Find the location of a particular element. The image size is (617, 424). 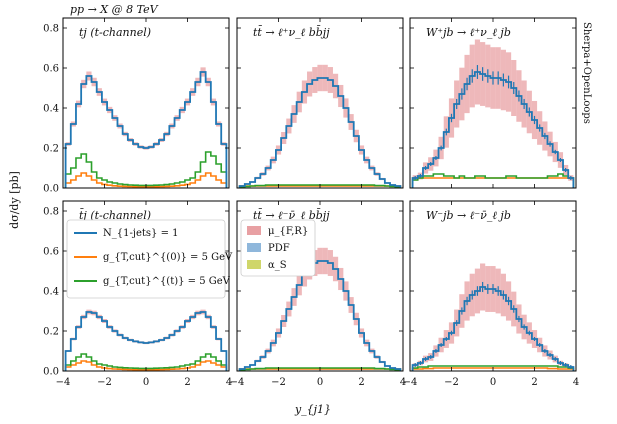

panel-label: tt̄ → ℓ⁻ν̄_ℓ bb̄jj is located at coordinates (291, 215).